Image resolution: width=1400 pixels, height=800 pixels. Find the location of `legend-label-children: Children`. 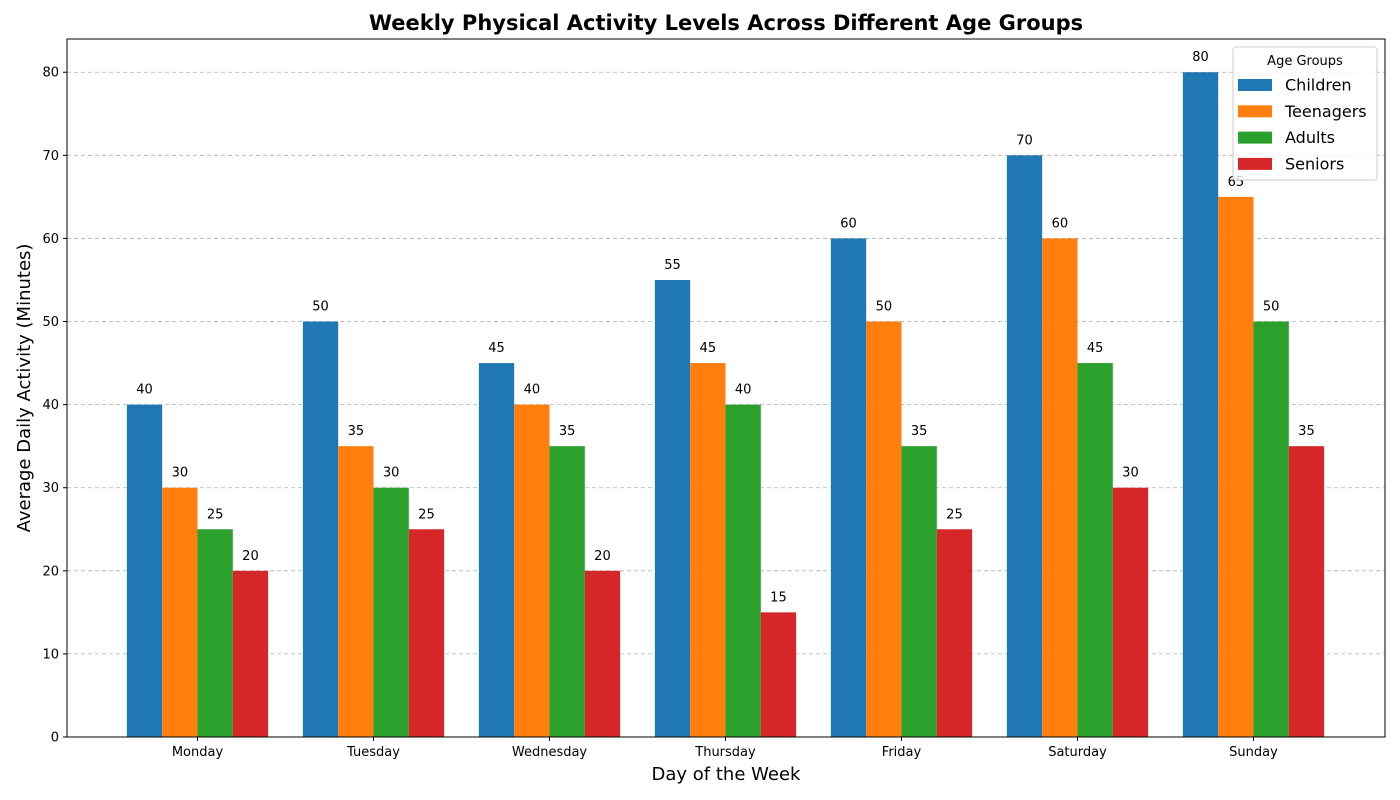

legend-label-children: Children is located at coordinates (1318, 85).